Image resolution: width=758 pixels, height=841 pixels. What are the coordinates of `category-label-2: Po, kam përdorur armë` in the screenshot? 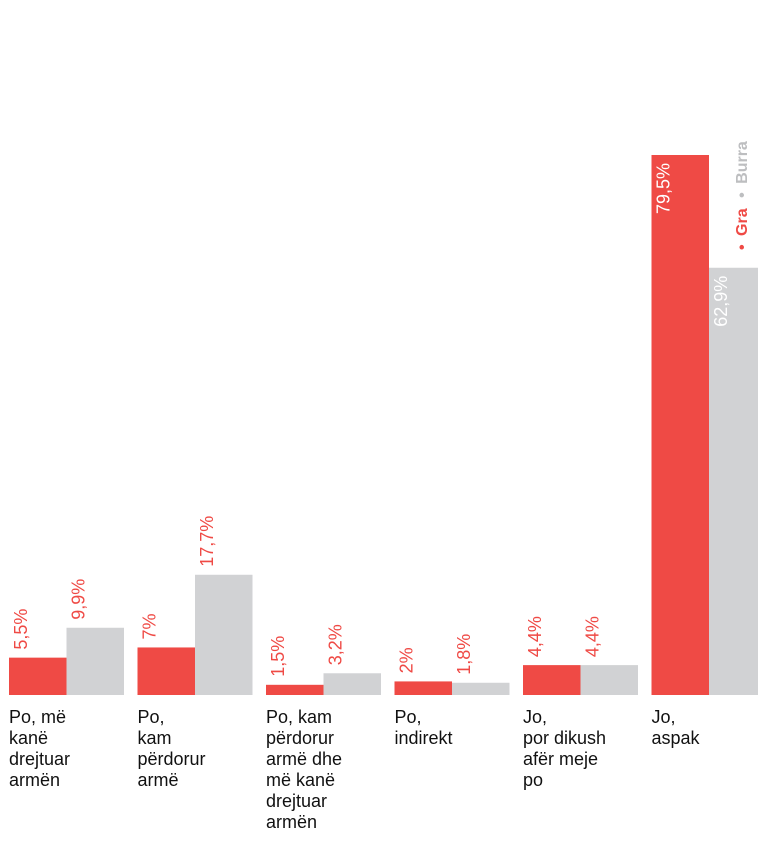 It's located at (172, 748).